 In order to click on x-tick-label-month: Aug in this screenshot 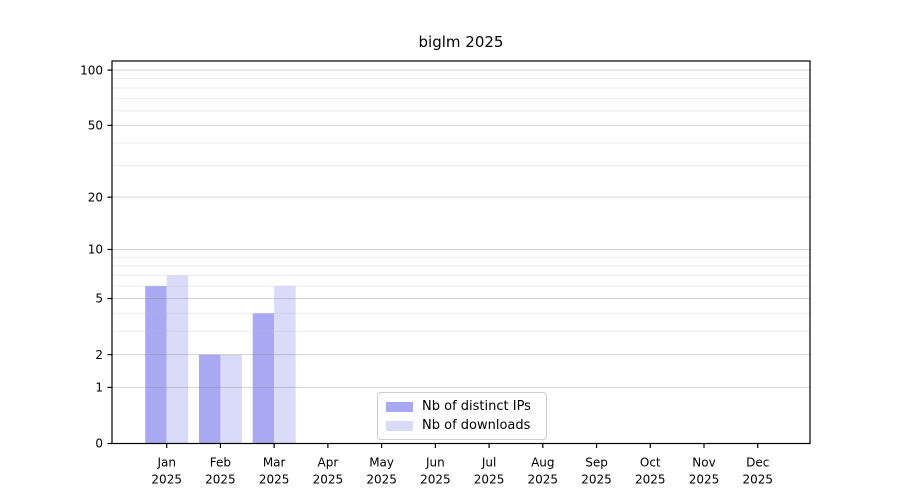, I will do `click(542, 463)`.